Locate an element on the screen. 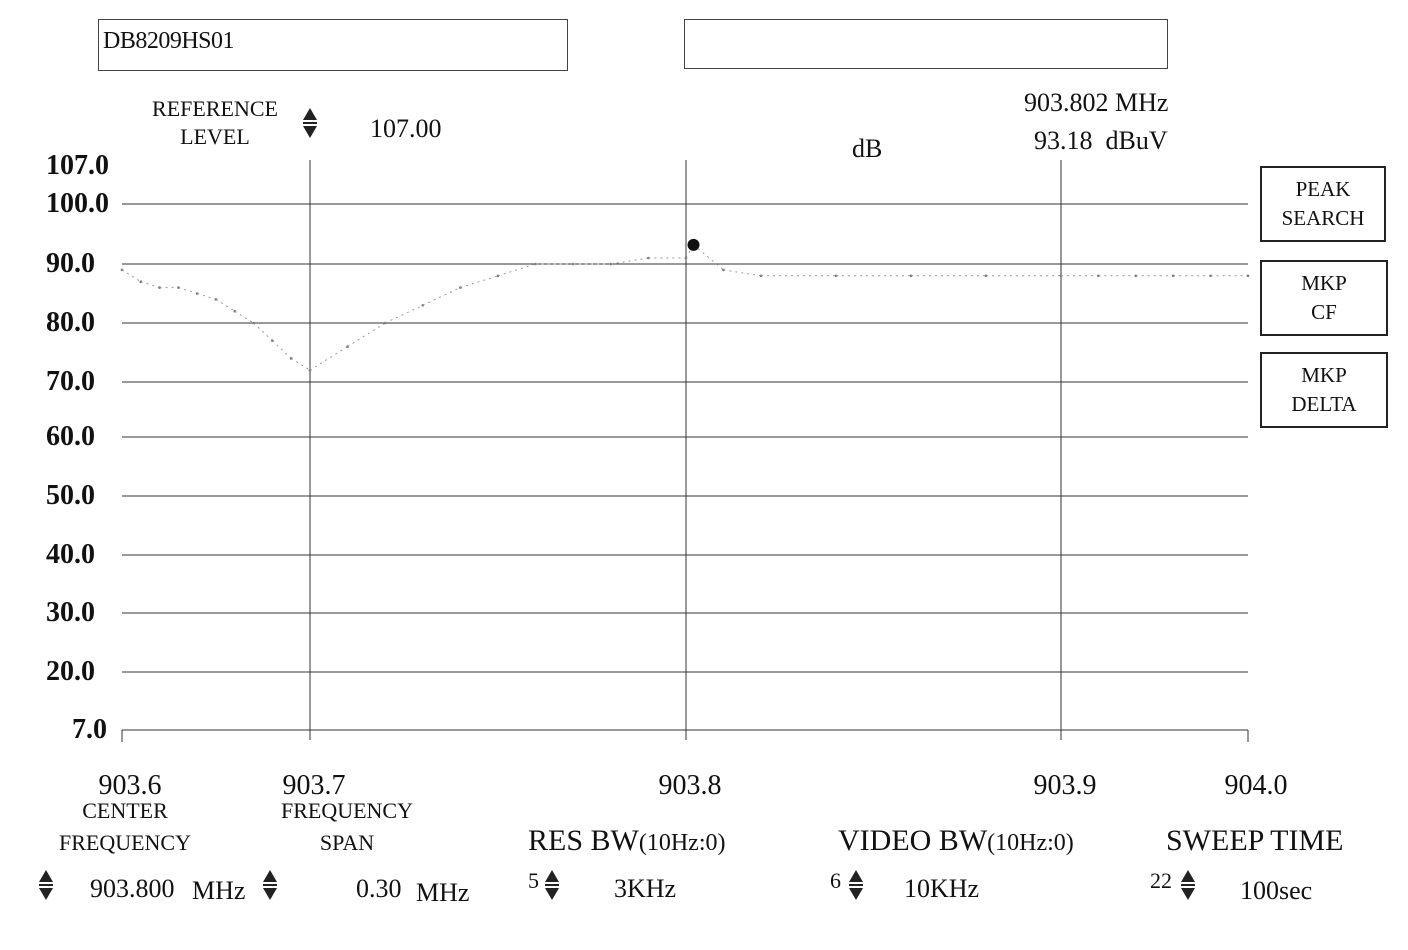 This screenshot has height=950, width=1408. trace-title-text: DB8209HS01 is located at coordinates (169, 41).